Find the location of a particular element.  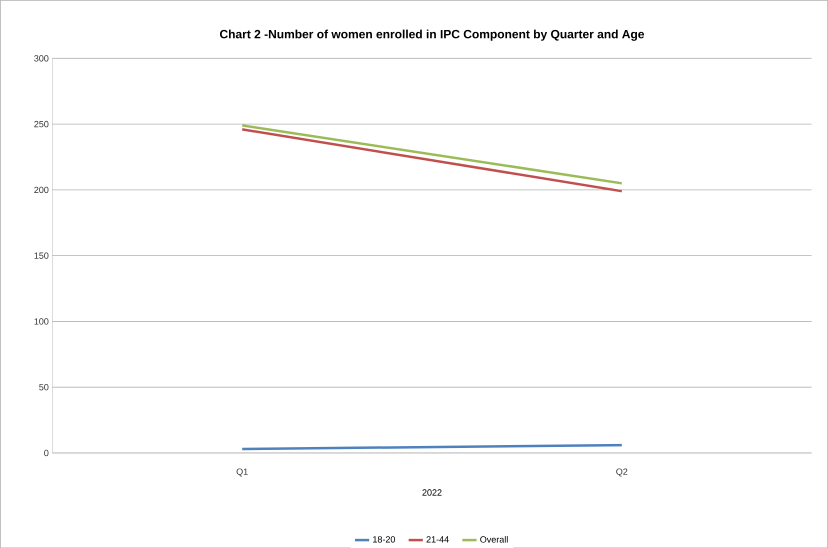

y-tick-label: 300 is located at coordinates (41, 58).